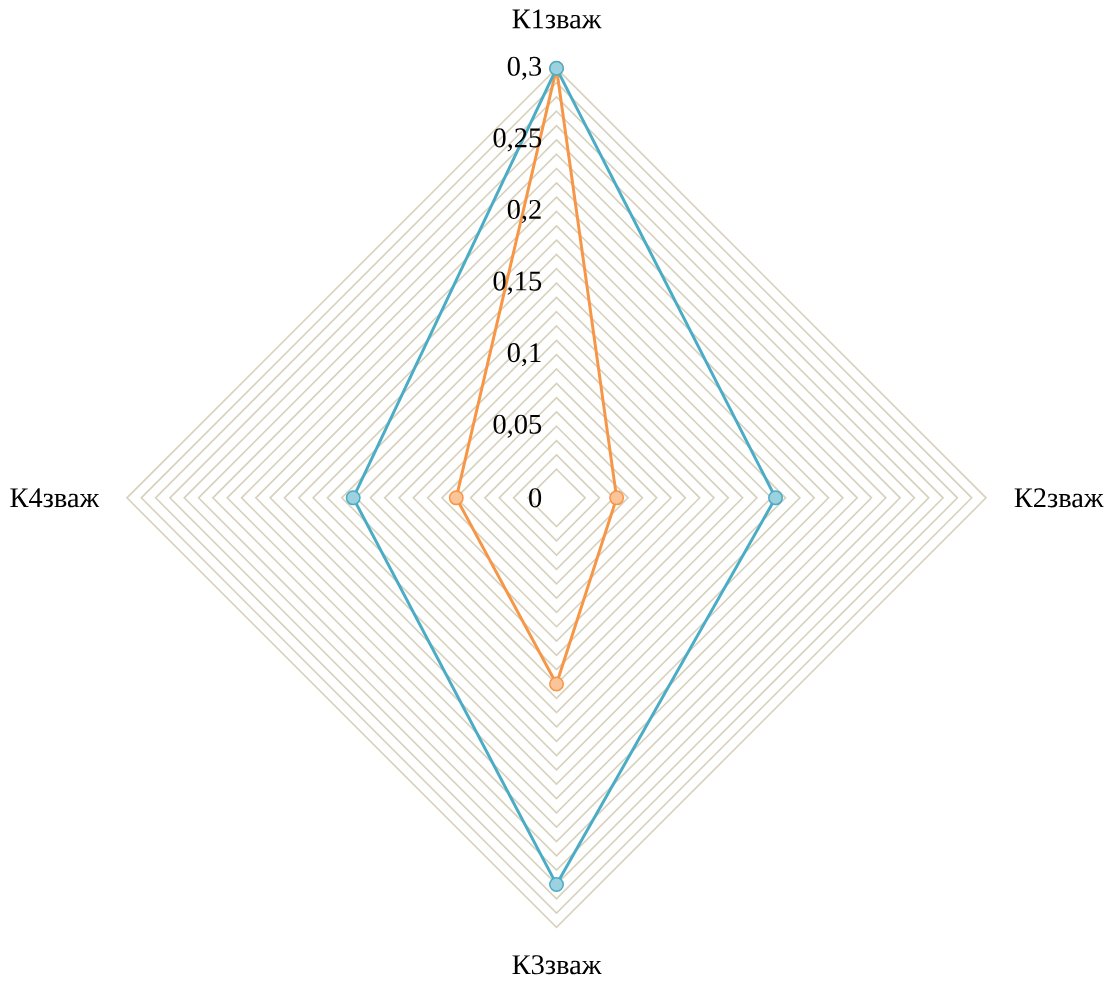  What do you see at coordinates (55, 498) in the screenshot?
I see `spoke-label: К4зваж` at bounding box center [55, 498].